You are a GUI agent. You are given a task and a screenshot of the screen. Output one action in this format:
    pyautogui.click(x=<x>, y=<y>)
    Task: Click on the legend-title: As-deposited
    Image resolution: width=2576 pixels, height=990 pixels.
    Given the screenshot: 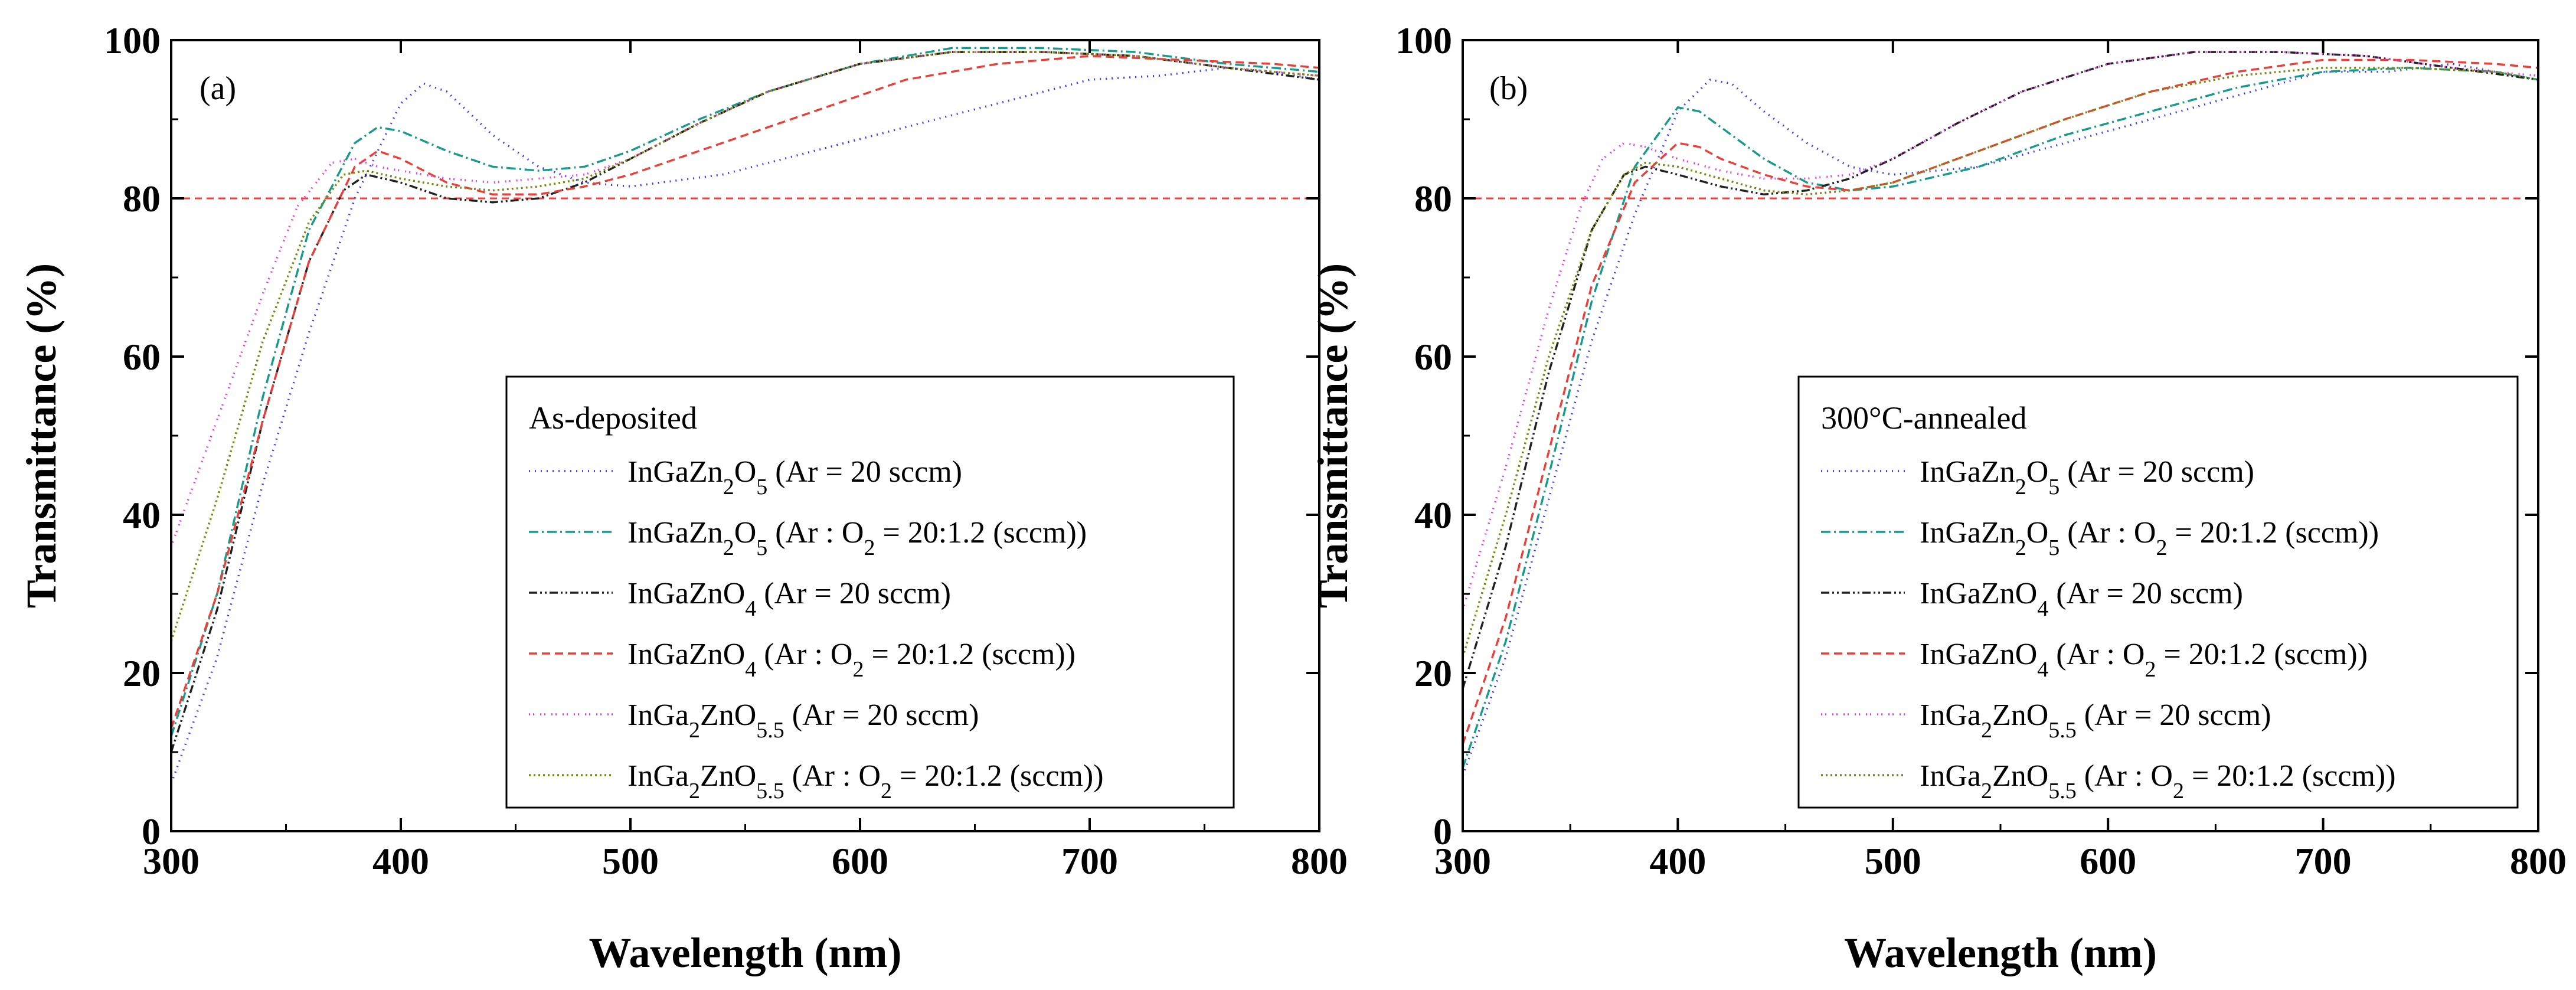 What is the action you would take?
    pyautogui.click(x=613, y=418)
    